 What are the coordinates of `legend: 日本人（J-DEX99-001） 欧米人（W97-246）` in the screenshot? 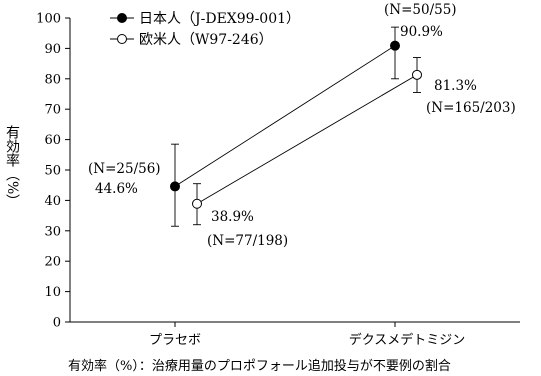 It's located at (205, 29).